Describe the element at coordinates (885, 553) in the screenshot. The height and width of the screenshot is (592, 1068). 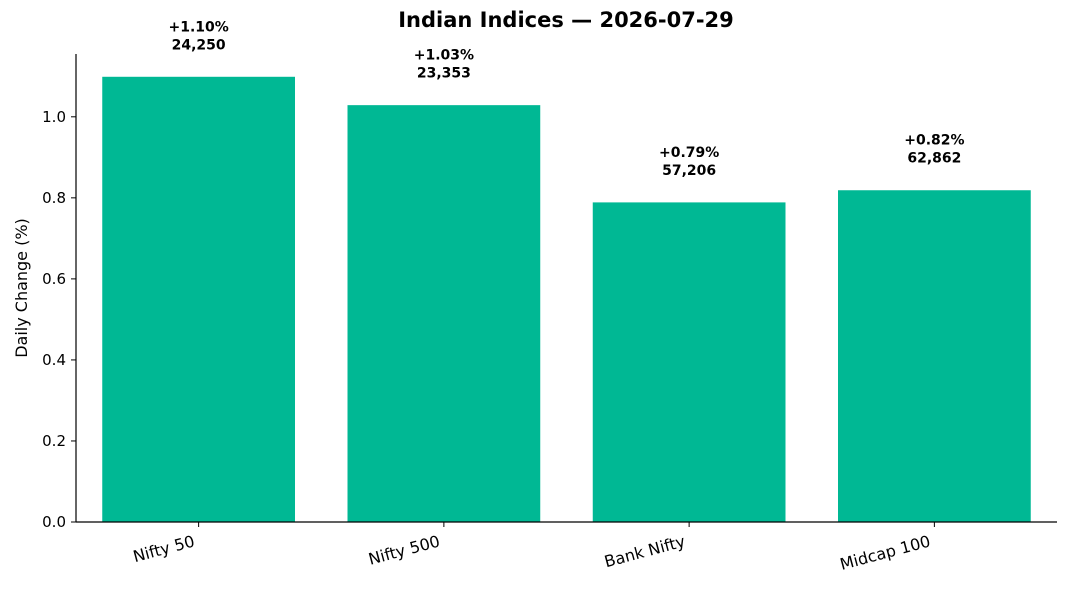
I see `x-tick-label: Midcap 100` at that location.